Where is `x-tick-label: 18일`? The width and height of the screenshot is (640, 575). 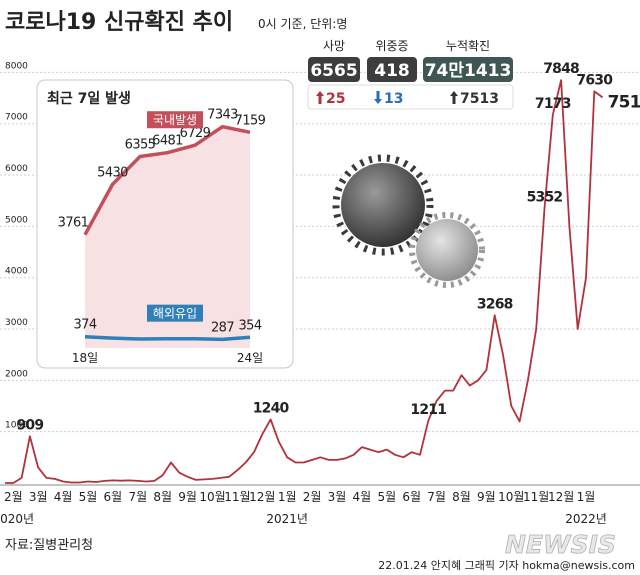
x-tick-label: 18일 is located at coordinates (85, 358).